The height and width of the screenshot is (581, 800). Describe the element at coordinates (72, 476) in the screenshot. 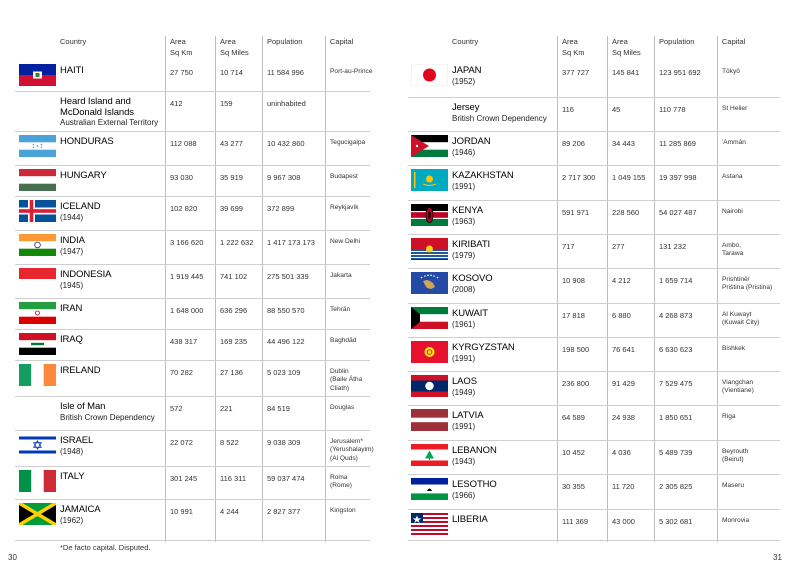

I see `country-name: ITALY` at that location.